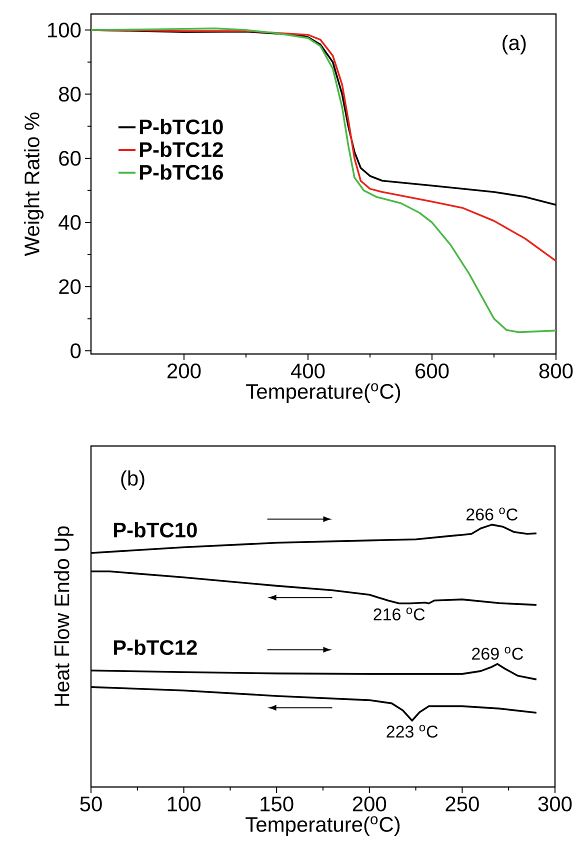 This screenshot has width=580, height=853. Describe the element at coordinates (462, 804) in the screenshot. I see `x-tick-label: 250` at that location.